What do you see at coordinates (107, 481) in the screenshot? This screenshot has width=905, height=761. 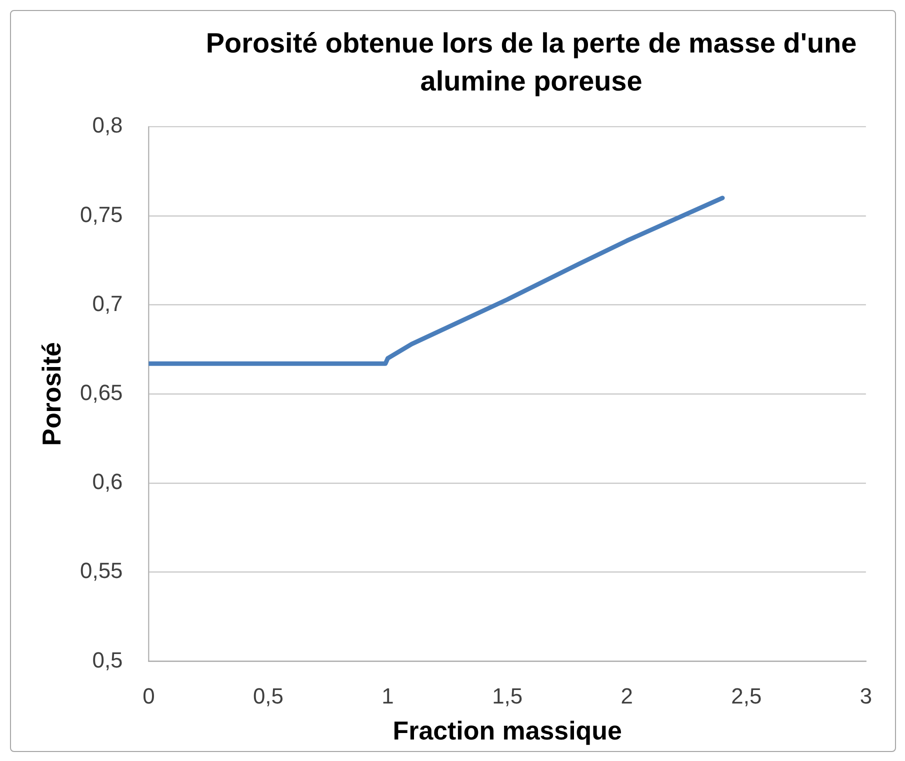 I see `y-tick-label: 0,6` at bounding box center [107, 481].